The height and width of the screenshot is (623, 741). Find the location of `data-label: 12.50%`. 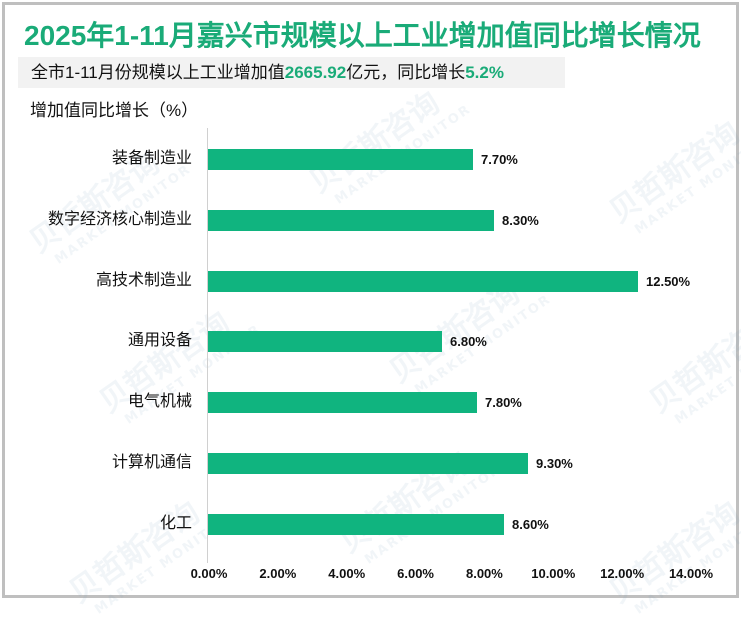

data-label: 12.50% is located at coordinates (668, 281).